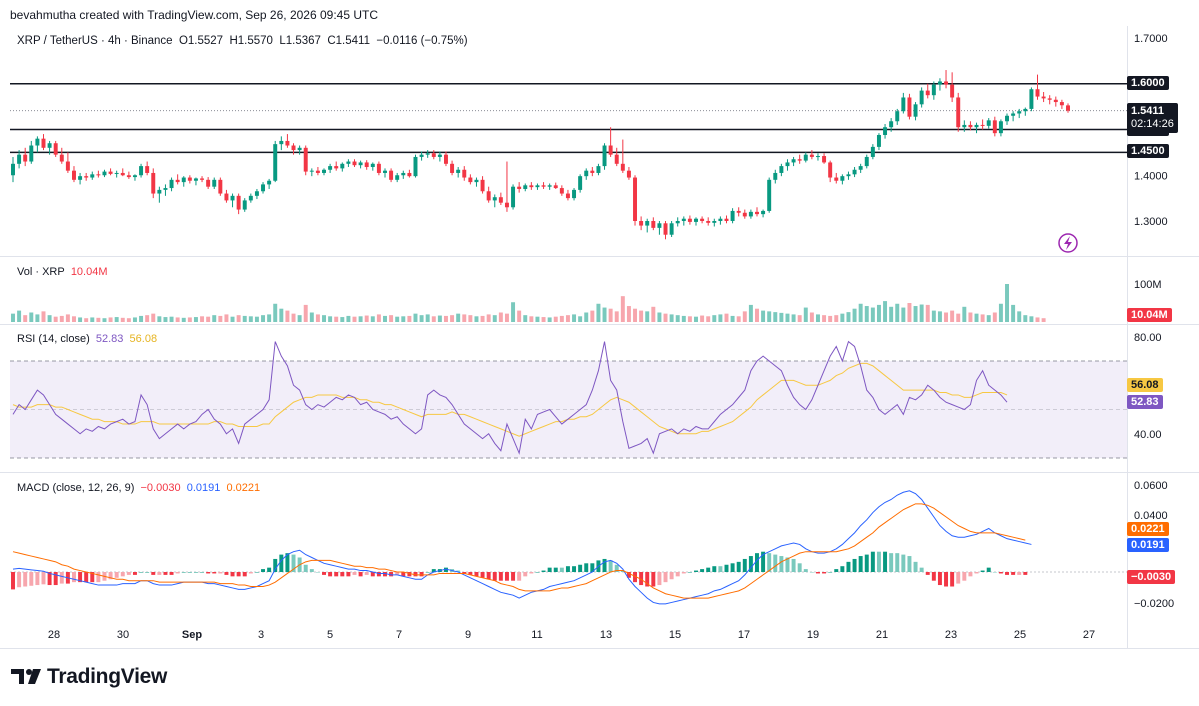  Describe the element at coordinates (107, 676) in the screenshot. I see `tradingview-logo-text: TradingView` at that location.